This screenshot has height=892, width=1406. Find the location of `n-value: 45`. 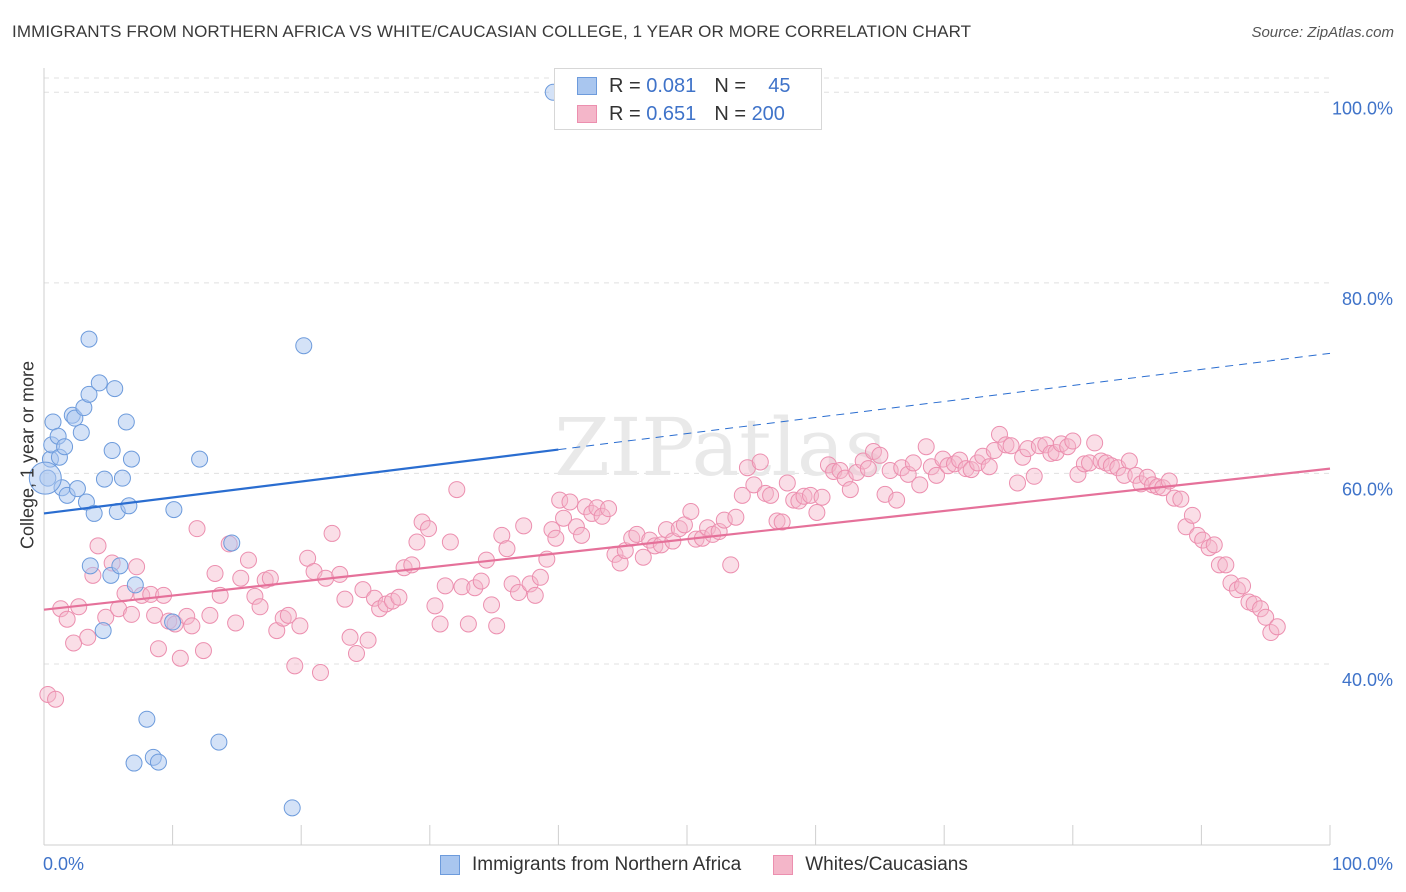

n-value: 45 is located at coordinates (779, 85).